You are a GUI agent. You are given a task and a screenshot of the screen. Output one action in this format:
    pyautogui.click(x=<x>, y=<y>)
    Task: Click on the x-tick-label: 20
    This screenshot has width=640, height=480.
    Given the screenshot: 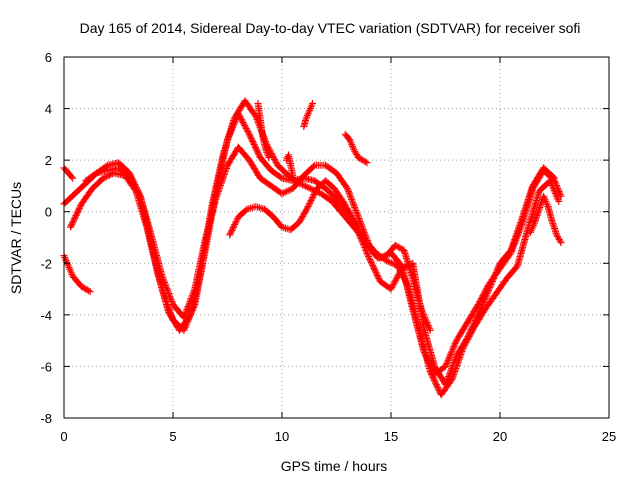 What is the action you would take?
    pyautogui.click(x=500, y=436)
    